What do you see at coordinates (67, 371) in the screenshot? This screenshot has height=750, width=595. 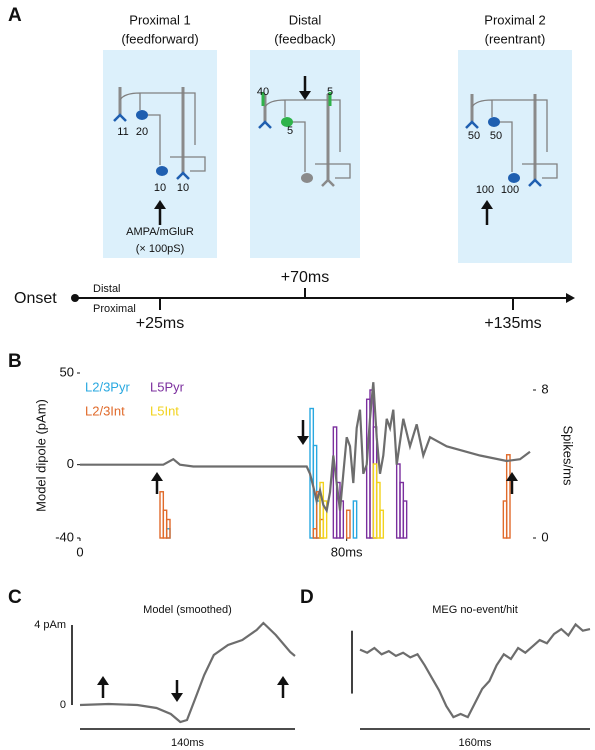 I see `y-tick-label: 50` at bounding box center [67, 371].